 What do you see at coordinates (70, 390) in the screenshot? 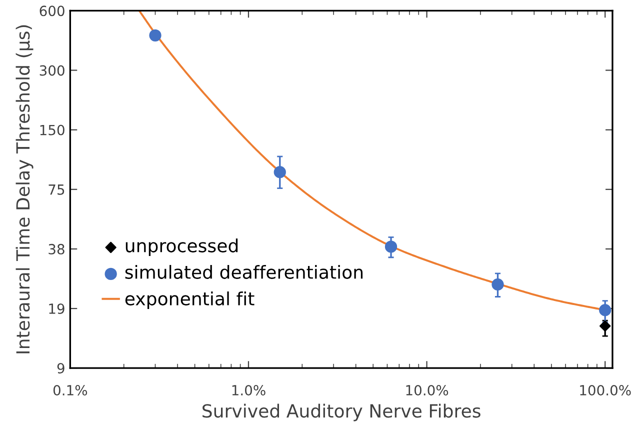
I see `x-tick-label: 0.1%` at bounding box center [70, 390].